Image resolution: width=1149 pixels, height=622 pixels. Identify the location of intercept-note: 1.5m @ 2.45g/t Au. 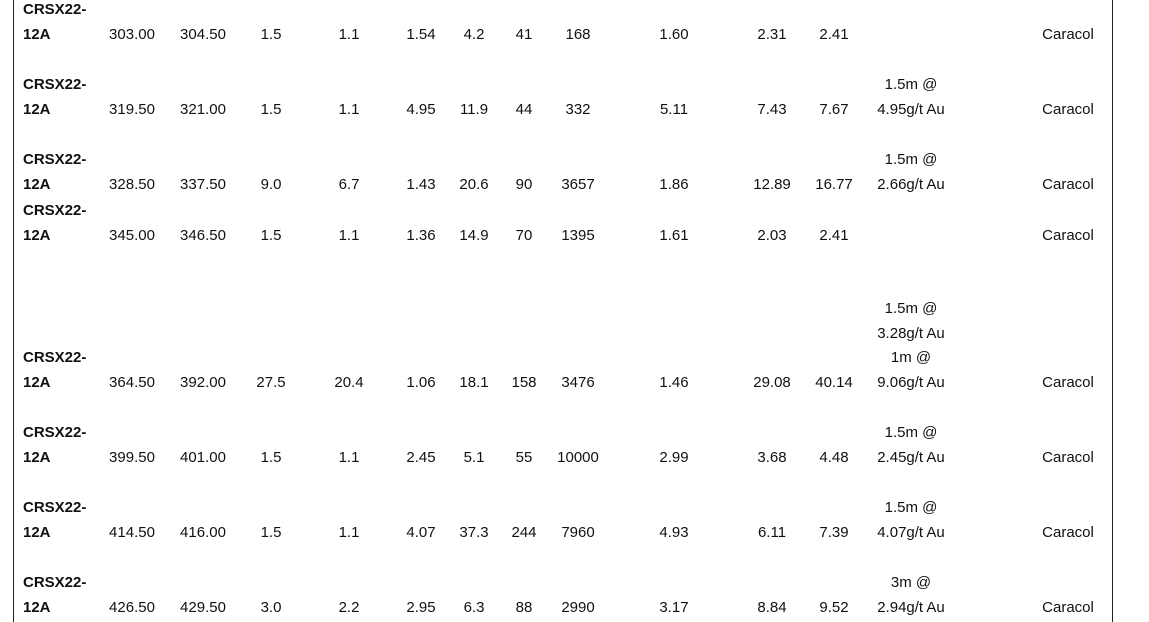
(911, 445).